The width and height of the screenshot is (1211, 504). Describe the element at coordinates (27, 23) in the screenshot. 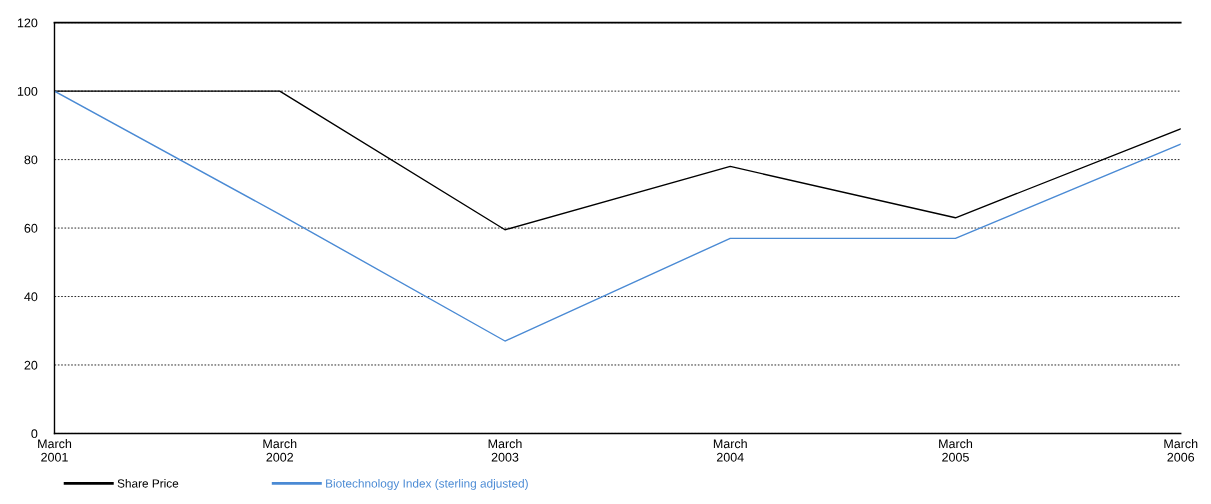

I see `y-tick-label: 120` at that location.